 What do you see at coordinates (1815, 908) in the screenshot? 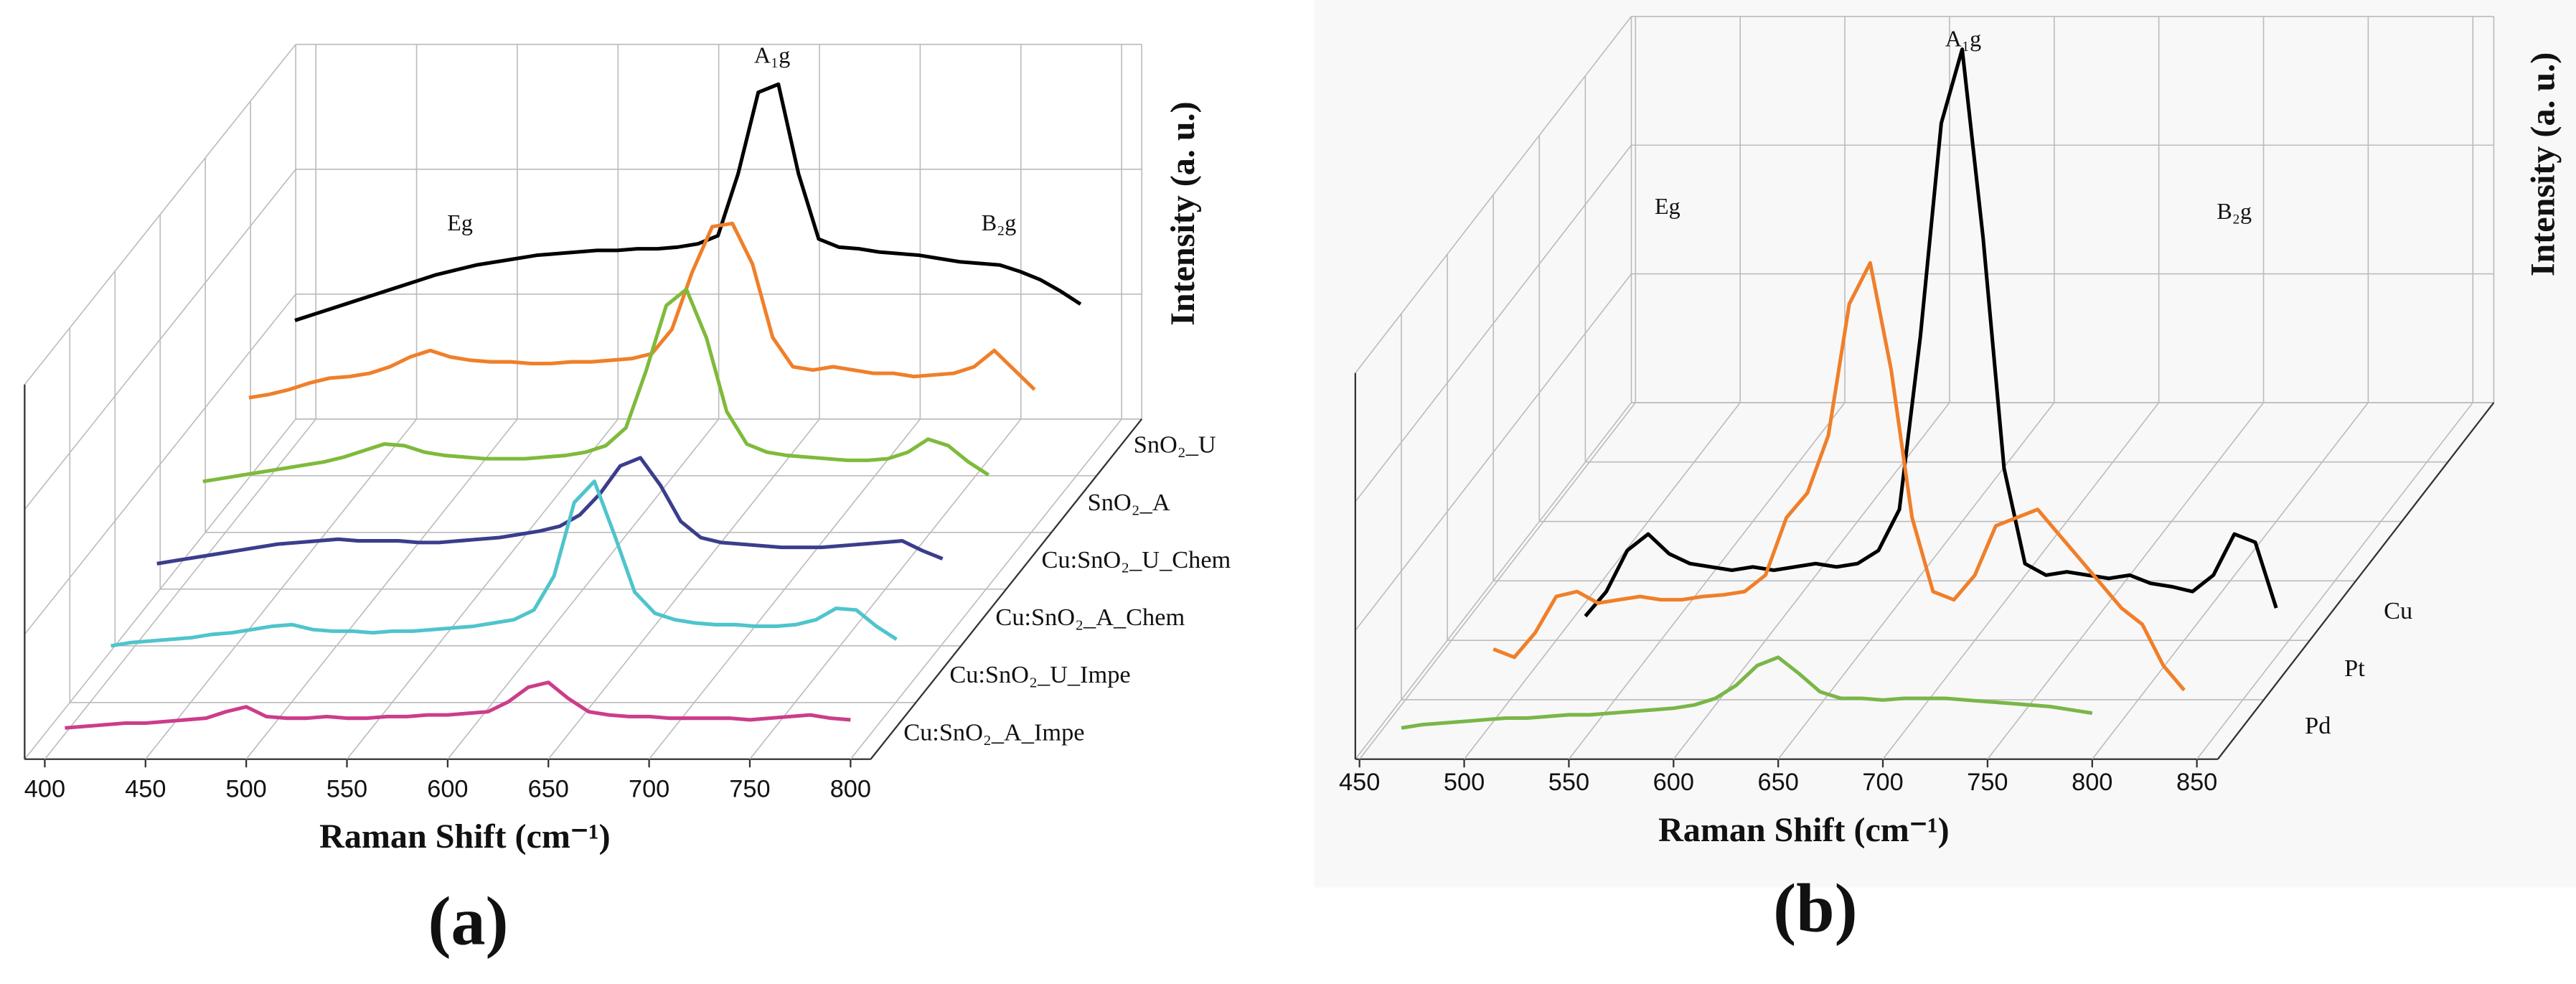
I see `panel-label: (b)` at bounding box center [1815, 908].